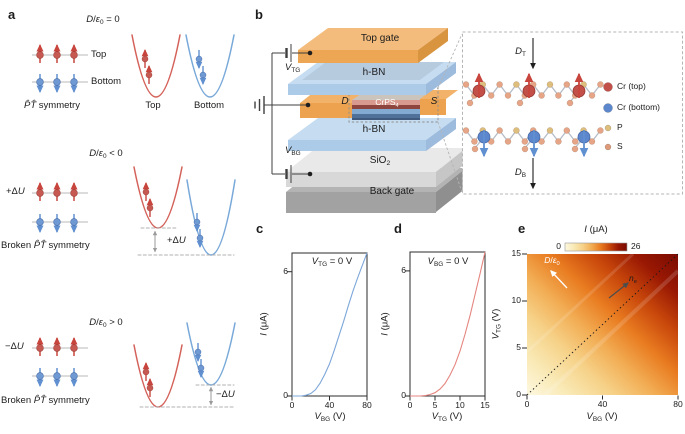 This screenshot has height=434, width=685. Describe the element at coordinates (259, 14) in the screenshot. I see `panel-label-b: b` at that location.